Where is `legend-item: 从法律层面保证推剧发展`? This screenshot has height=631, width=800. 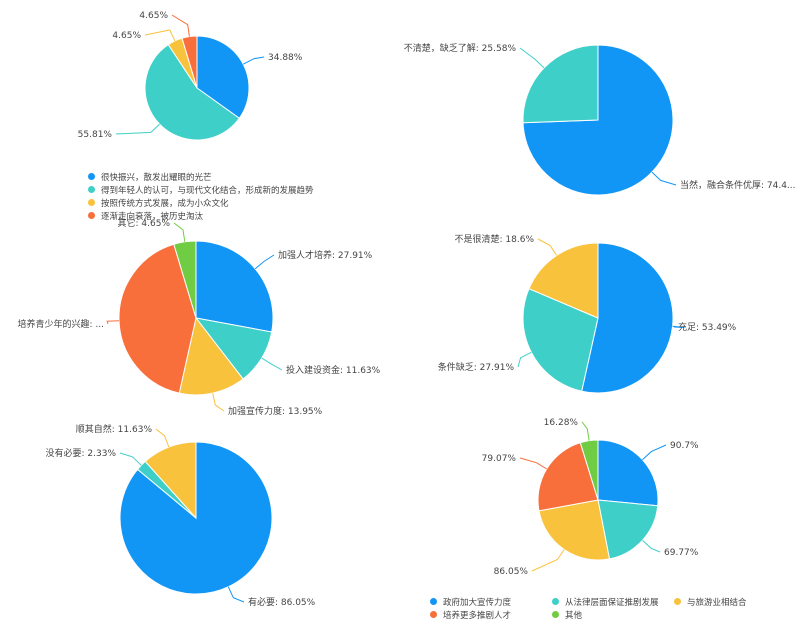 legend-item: 从法律层面保证推剧发展 is located at coordinates (613, 602).